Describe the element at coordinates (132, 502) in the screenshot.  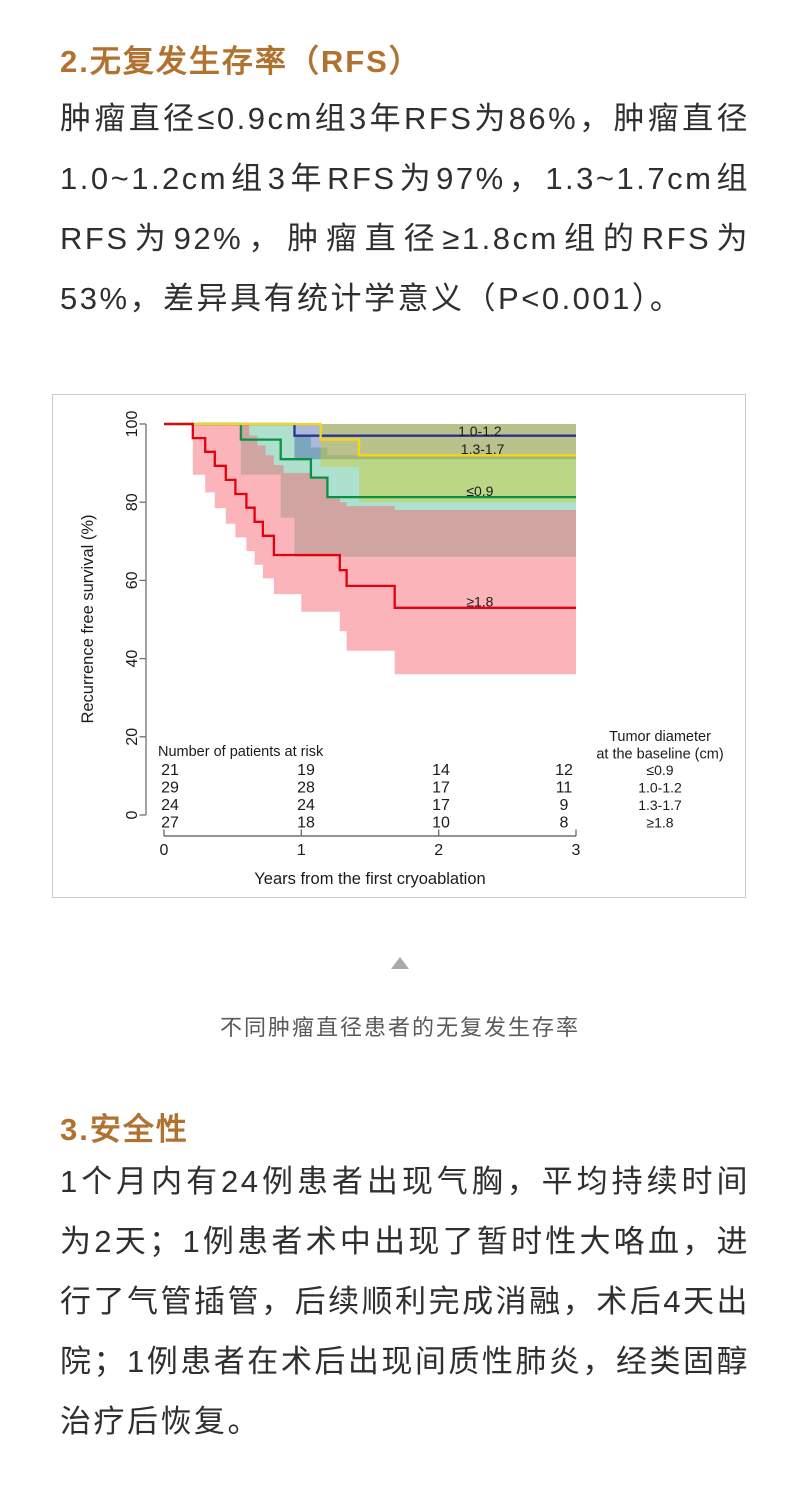
I see `y-tick-label: 80` at that location.